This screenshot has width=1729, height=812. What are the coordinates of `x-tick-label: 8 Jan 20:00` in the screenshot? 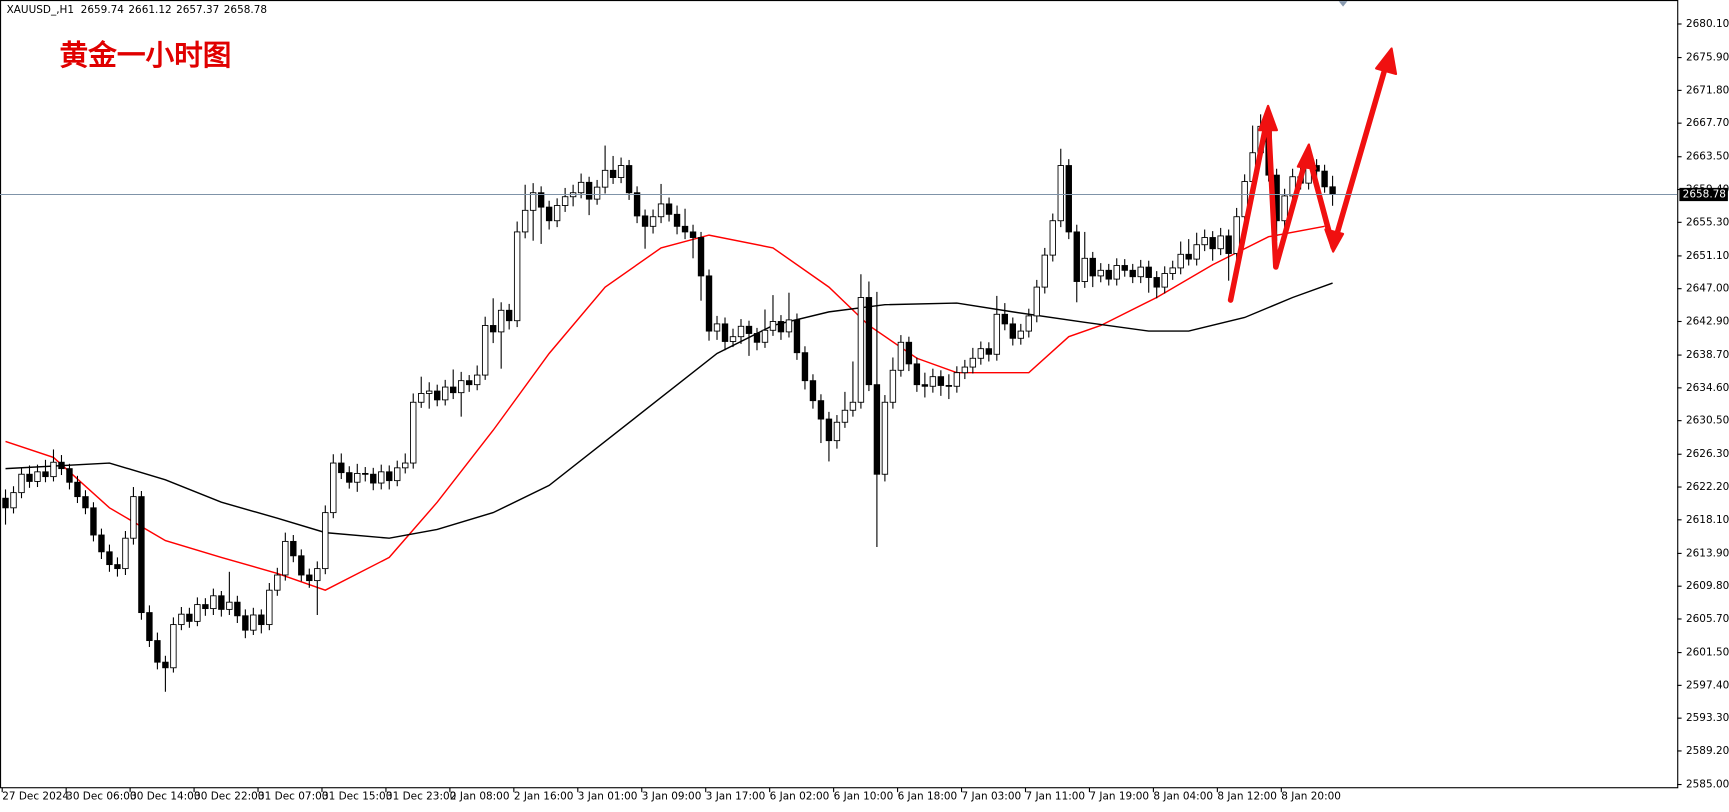 It's located at (1311, 797).